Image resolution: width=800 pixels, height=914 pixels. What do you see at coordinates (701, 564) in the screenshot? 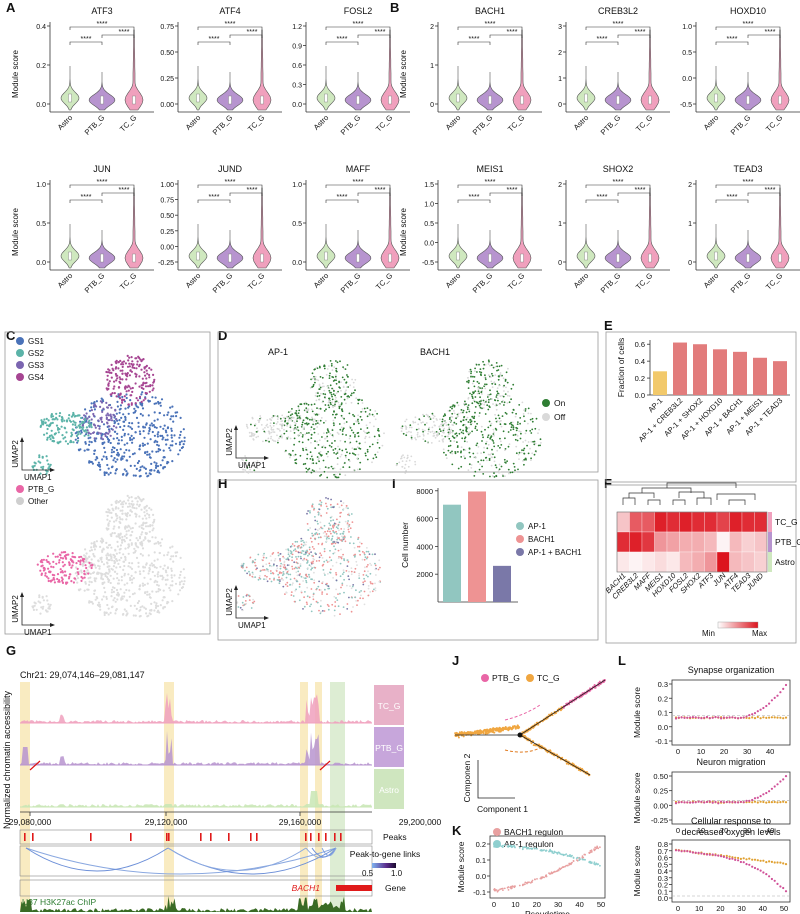
I see `panel-f-frame` at bounding box center [701, 564].